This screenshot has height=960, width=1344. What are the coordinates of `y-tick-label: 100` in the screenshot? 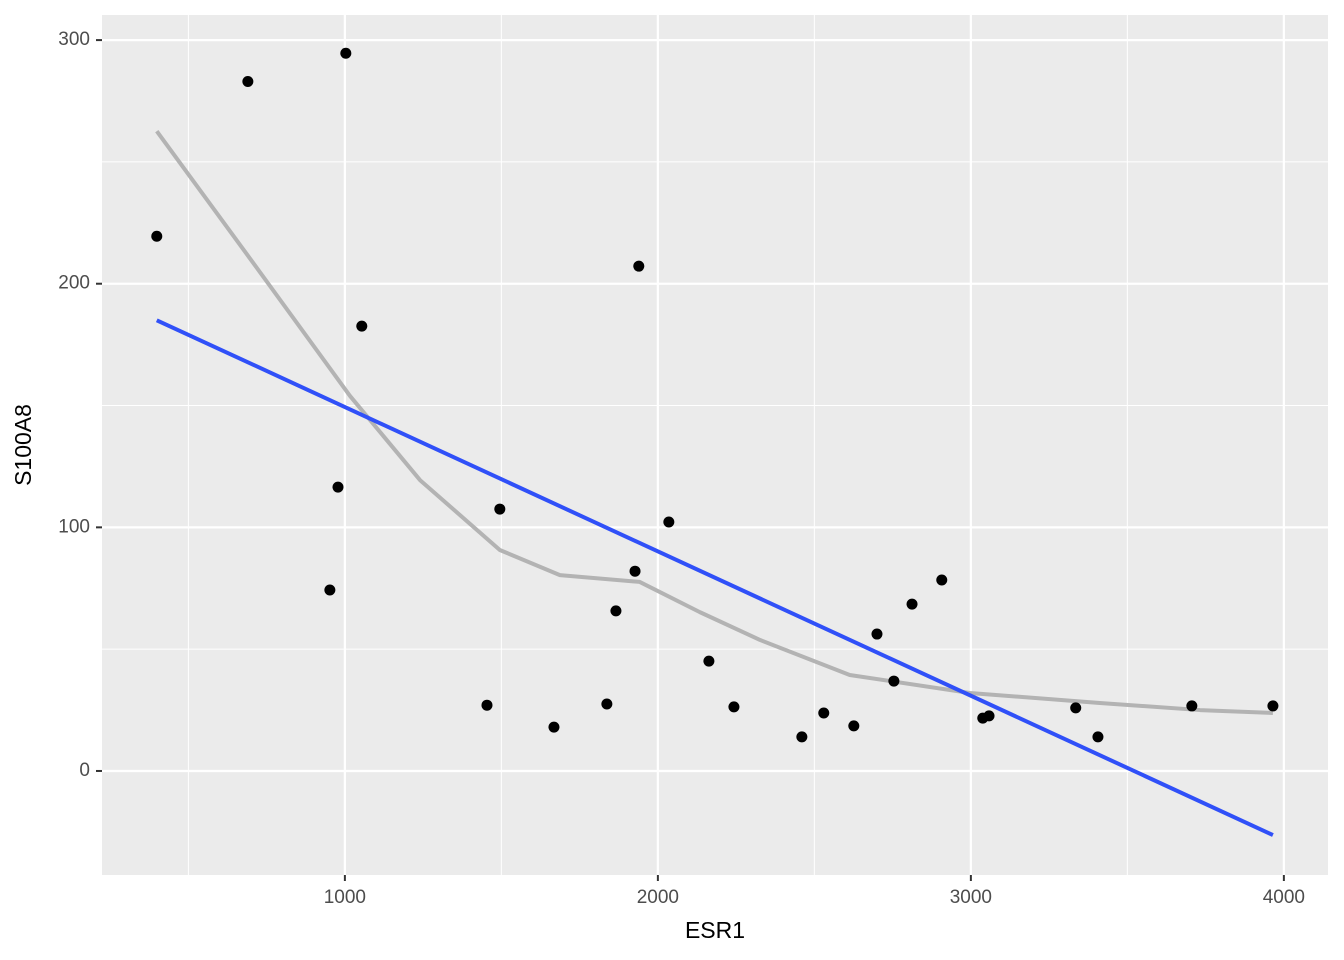 It's located at (74, 526).